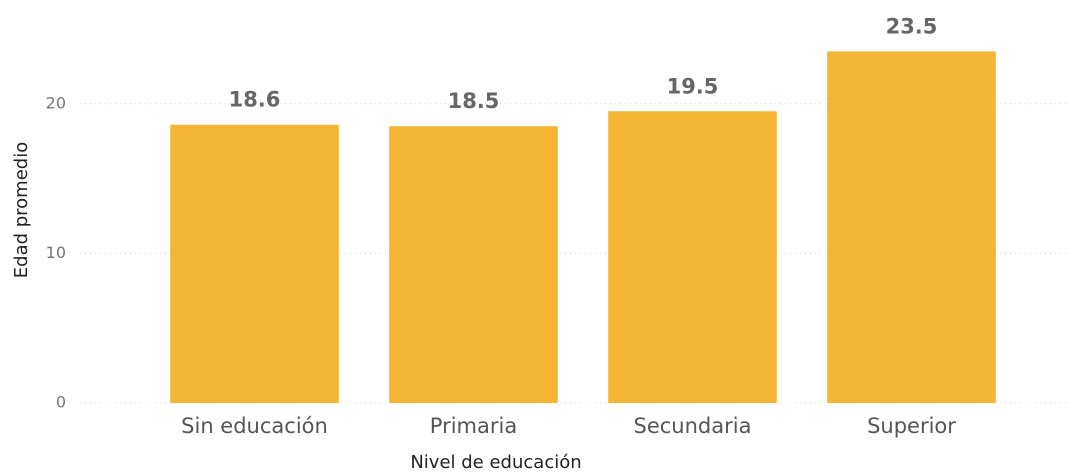  Describe the element at coordinates (56, 252) in the screenshot. I see `y-tick-label: 10` at that location.